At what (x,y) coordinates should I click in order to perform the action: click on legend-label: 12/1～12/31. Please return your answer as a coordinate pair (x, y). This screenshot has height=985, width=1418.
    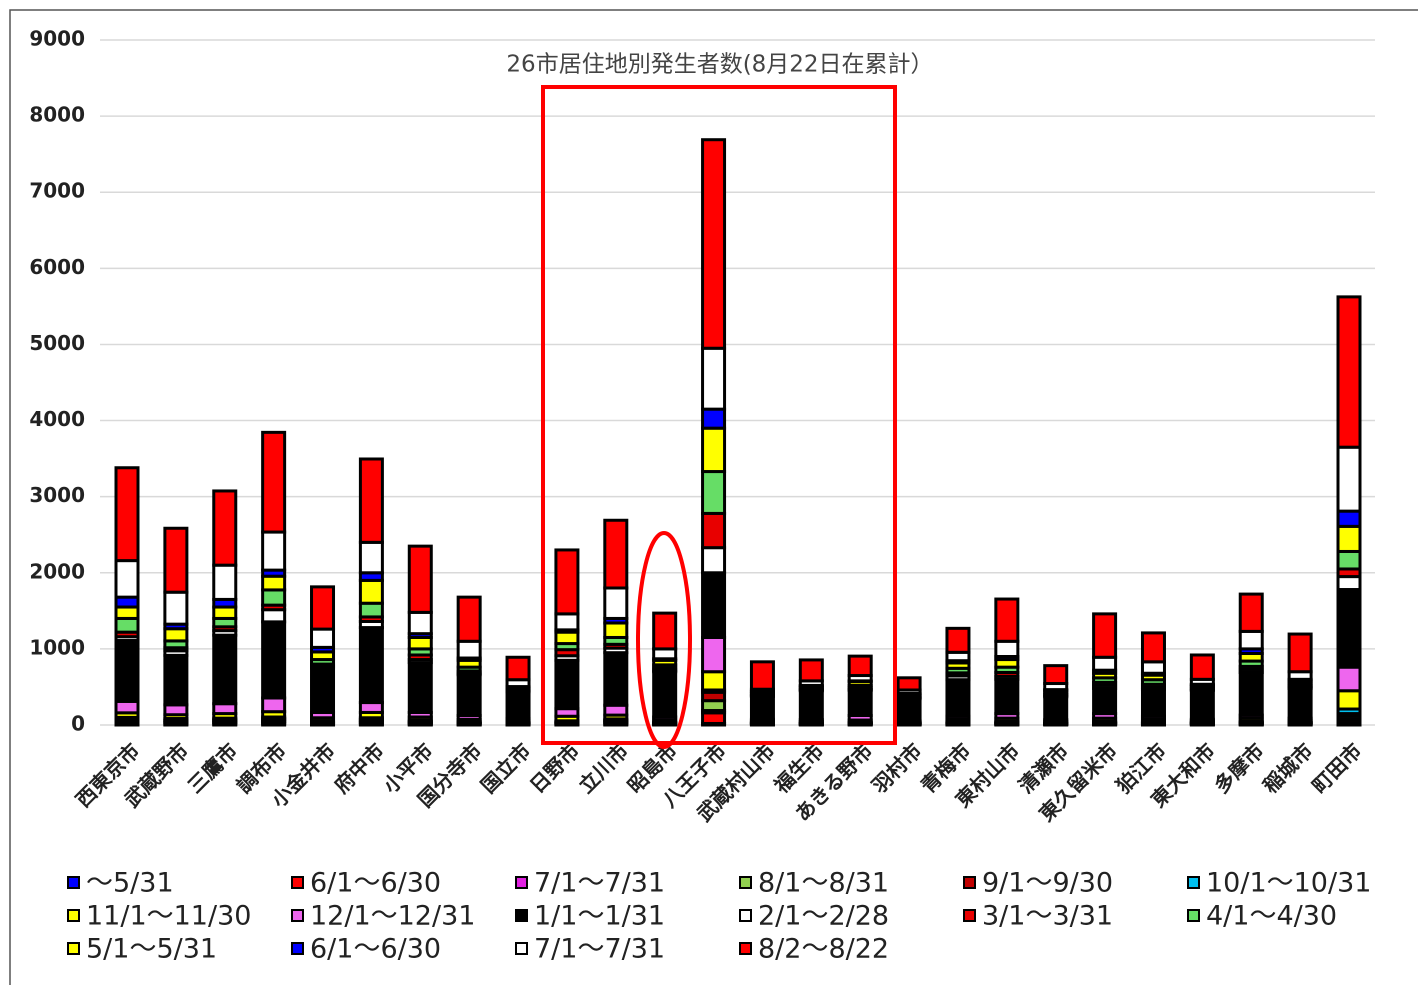
    Looking at the image, I should click on (392, 916).